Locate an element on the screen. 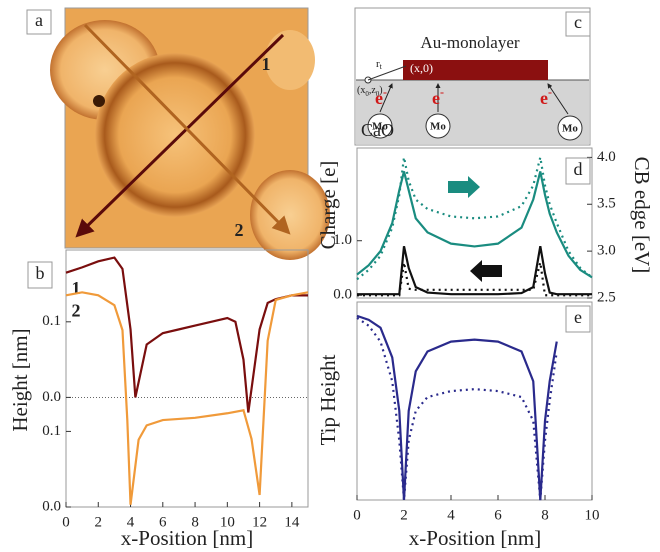 The image size is (660, 552). panel-label: c is located at coordinates (578, 22).